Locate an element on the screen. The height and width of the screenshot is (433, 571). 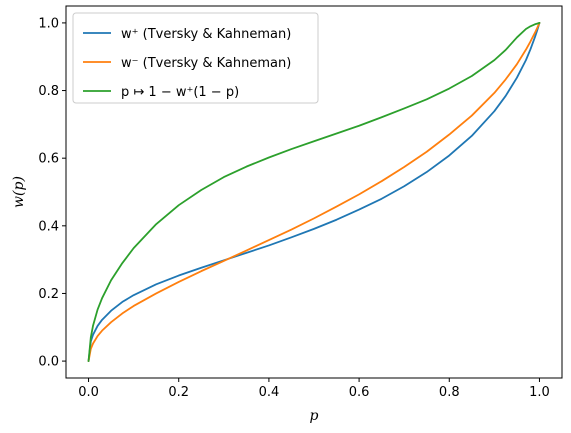
legend-label-2: w⁻ (Tversky & Kahneman) is located at coordinates (206, 63).